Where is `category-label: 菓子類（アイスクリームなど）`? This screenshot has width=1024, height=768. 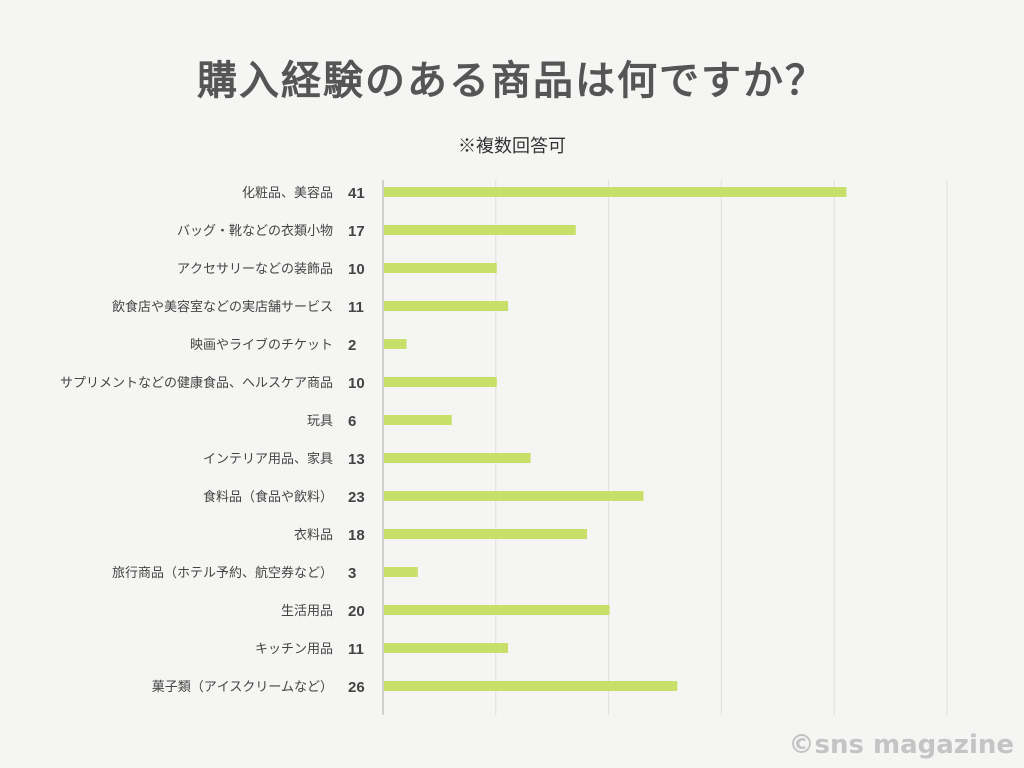
category-label: 菓子類（アイスクリームなど） is located at coordinates (242, 687).